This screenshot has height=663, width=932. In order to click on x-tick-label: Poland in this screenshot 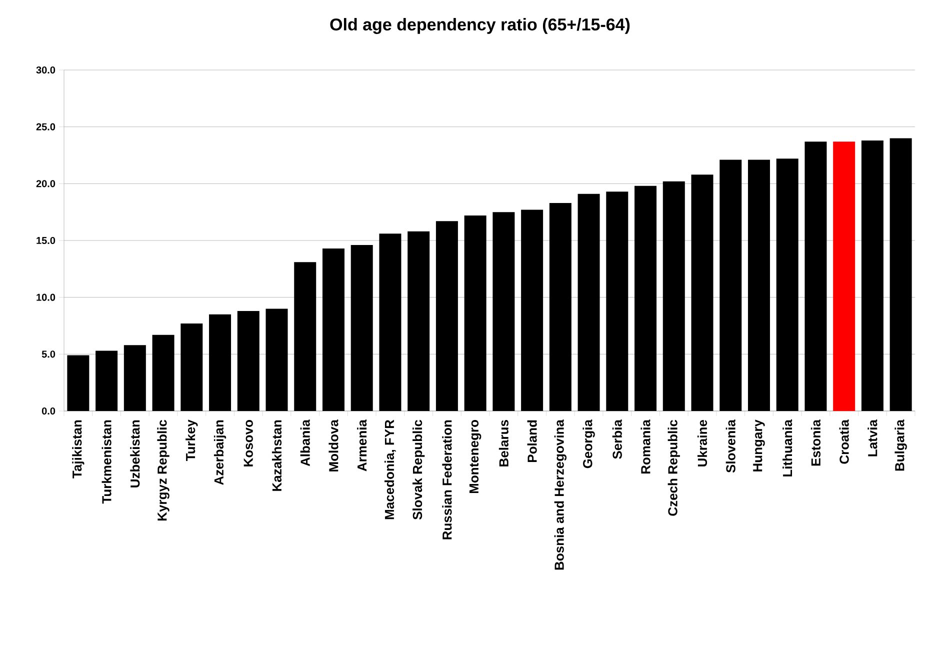, I will do `click(532, 441)`.